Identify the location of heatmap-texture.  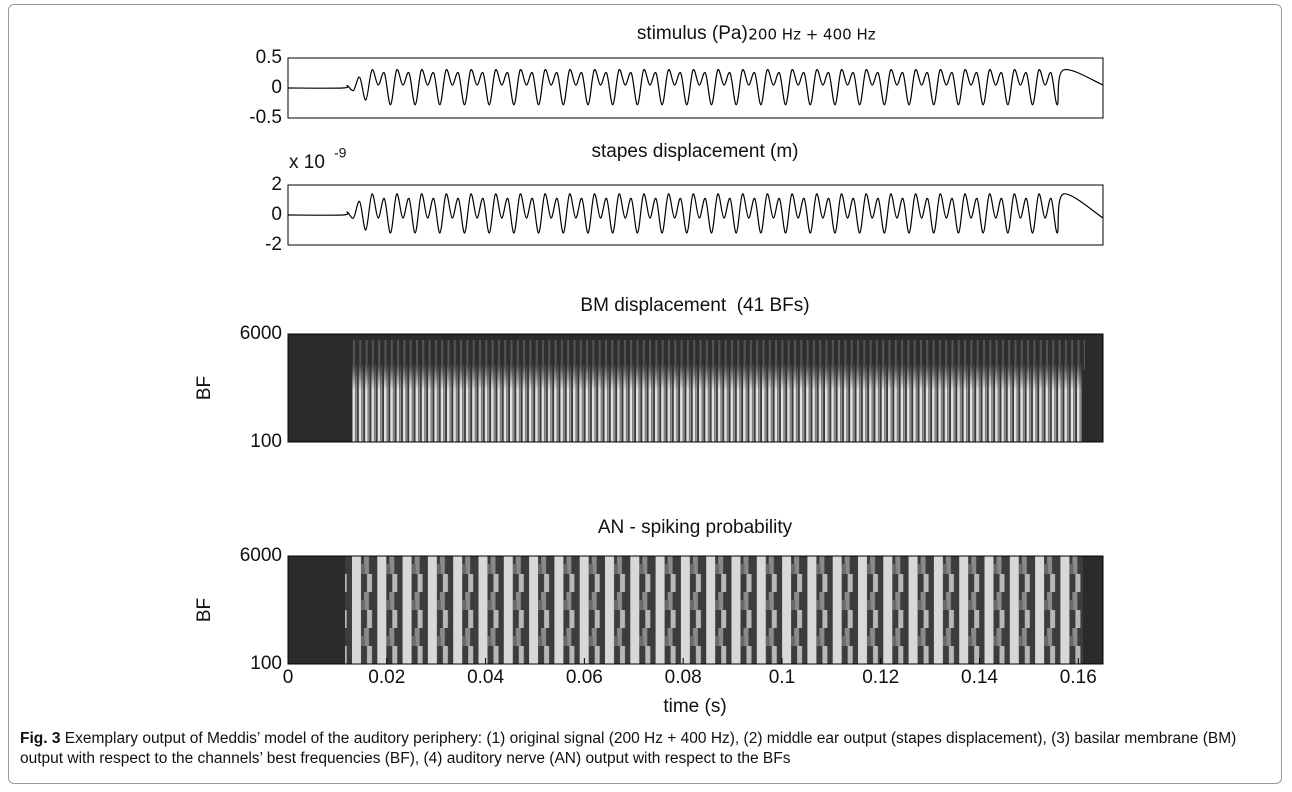
(714, 610).